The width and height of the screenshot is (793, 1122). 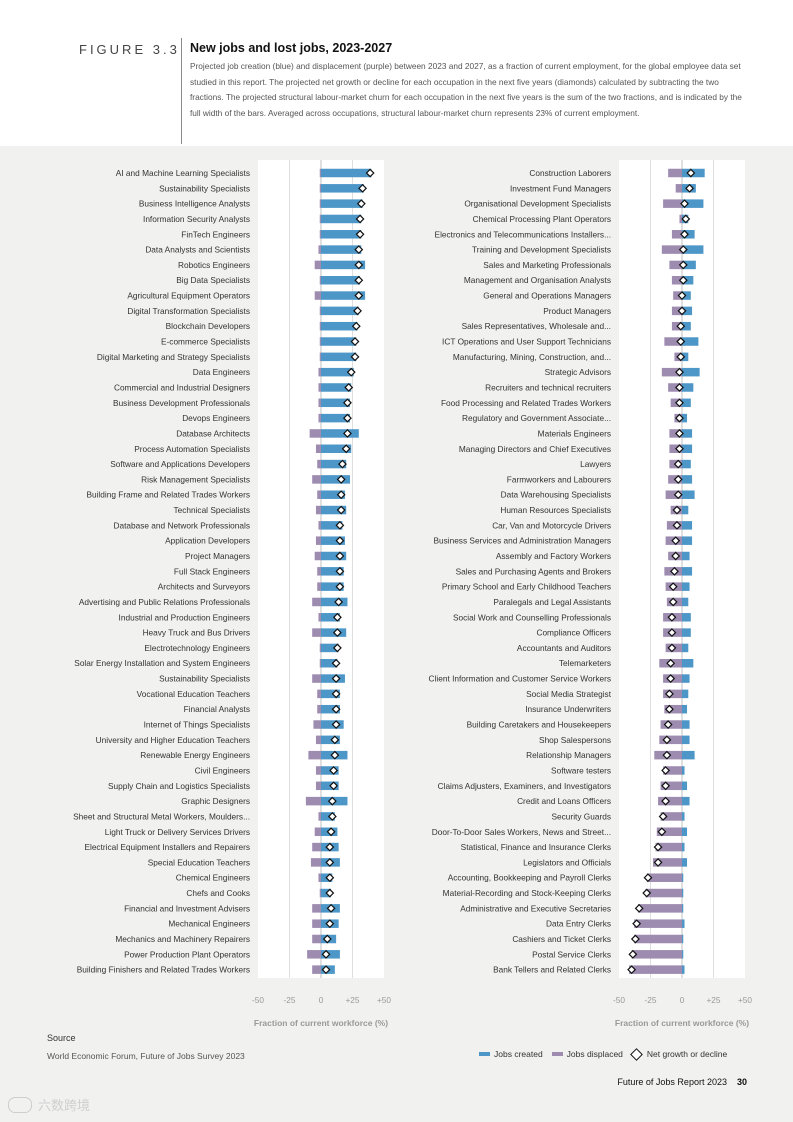 I want to click on row-label: Renewable Energy Engineers, so click(x=195, y=755).